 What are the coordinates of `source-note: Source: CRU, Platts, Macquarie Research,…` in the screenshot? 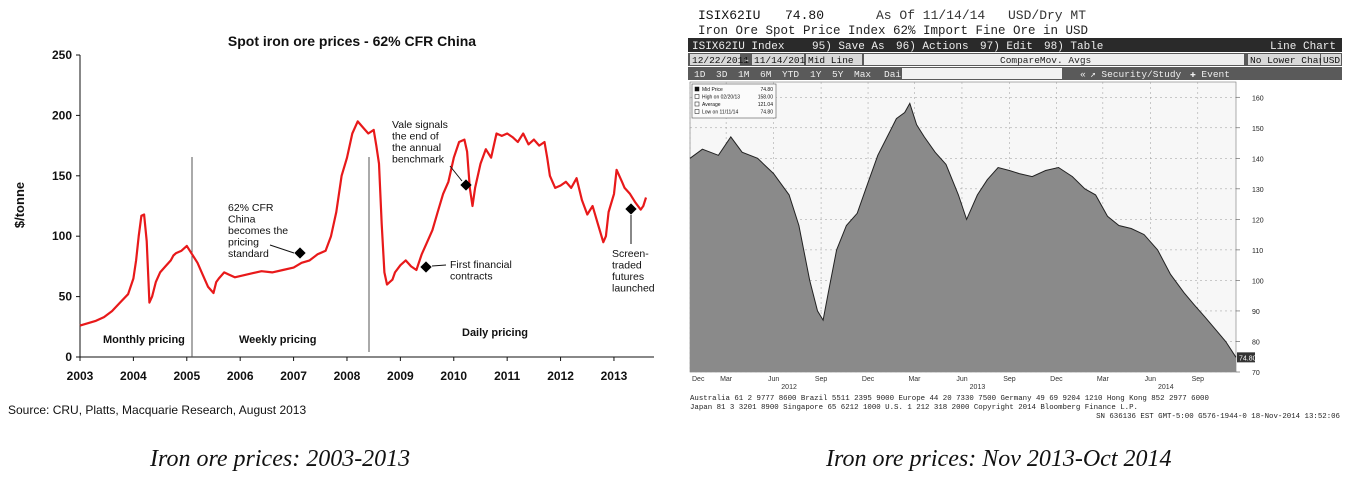 It's located at (157, 410).